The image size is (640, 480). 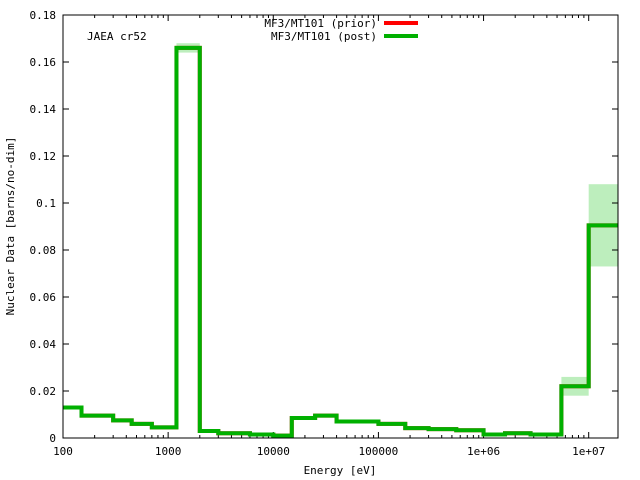 I want to click on y-tick-label: 0.04, so click(x=43, y=344).